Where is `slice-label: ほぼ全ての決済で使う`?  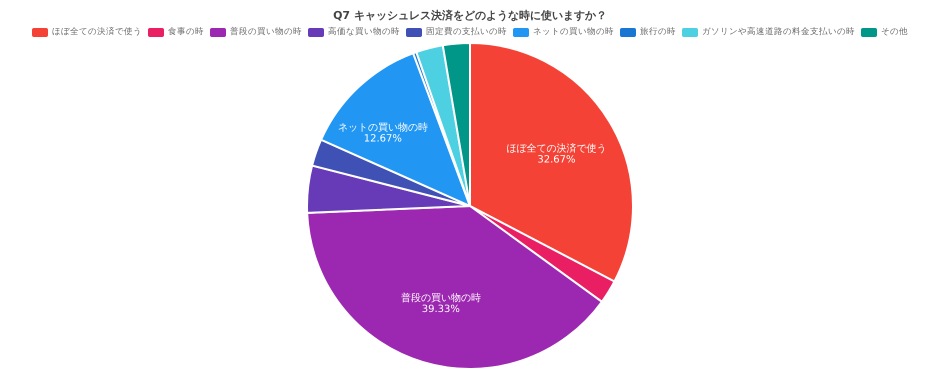
slice-label: ほぼ全ての決済で使う is located at coordinates (556, 148).